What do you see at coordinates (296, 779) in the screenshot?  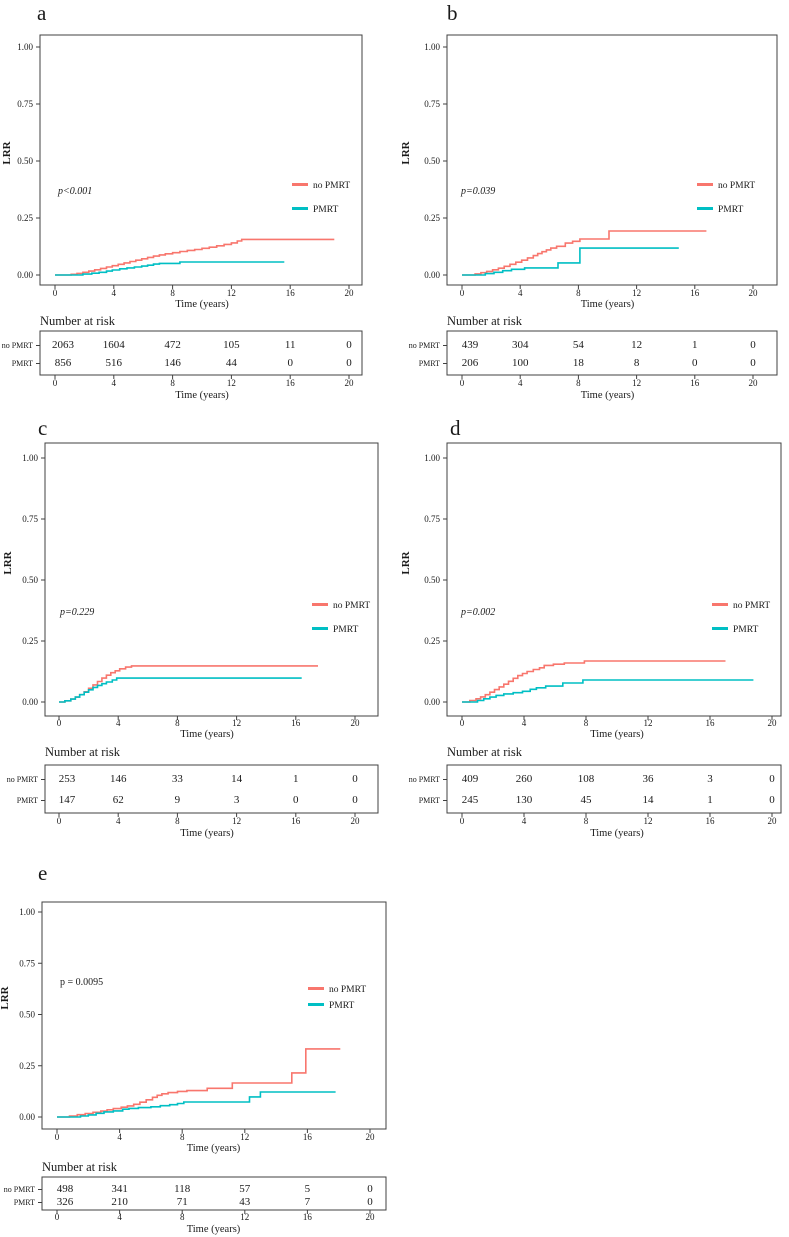 I see `risk-value: 1` at bounding box center [296, 779].